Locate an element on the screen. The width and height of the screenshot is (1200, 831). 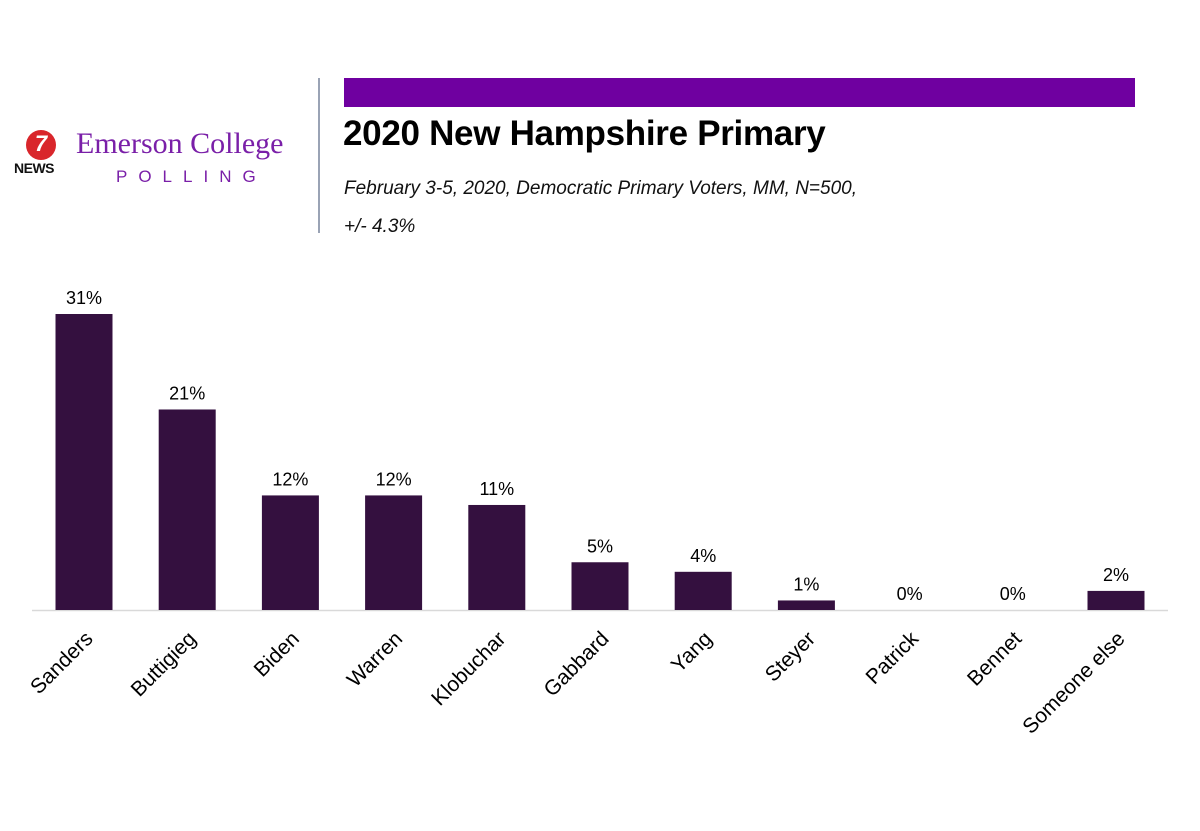
category-label: Warren is located at coordinates (375, 659).